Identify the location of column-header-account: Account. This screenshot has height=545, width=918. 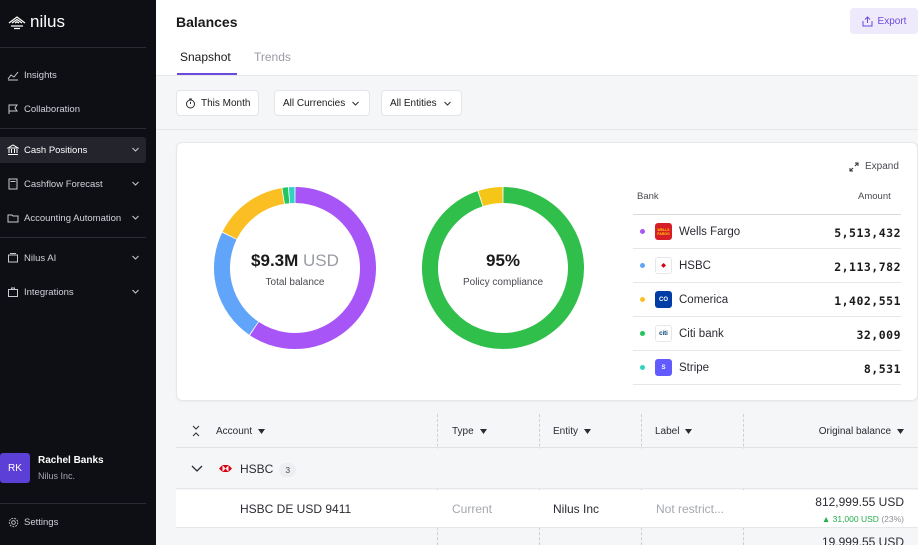
(241, 431).